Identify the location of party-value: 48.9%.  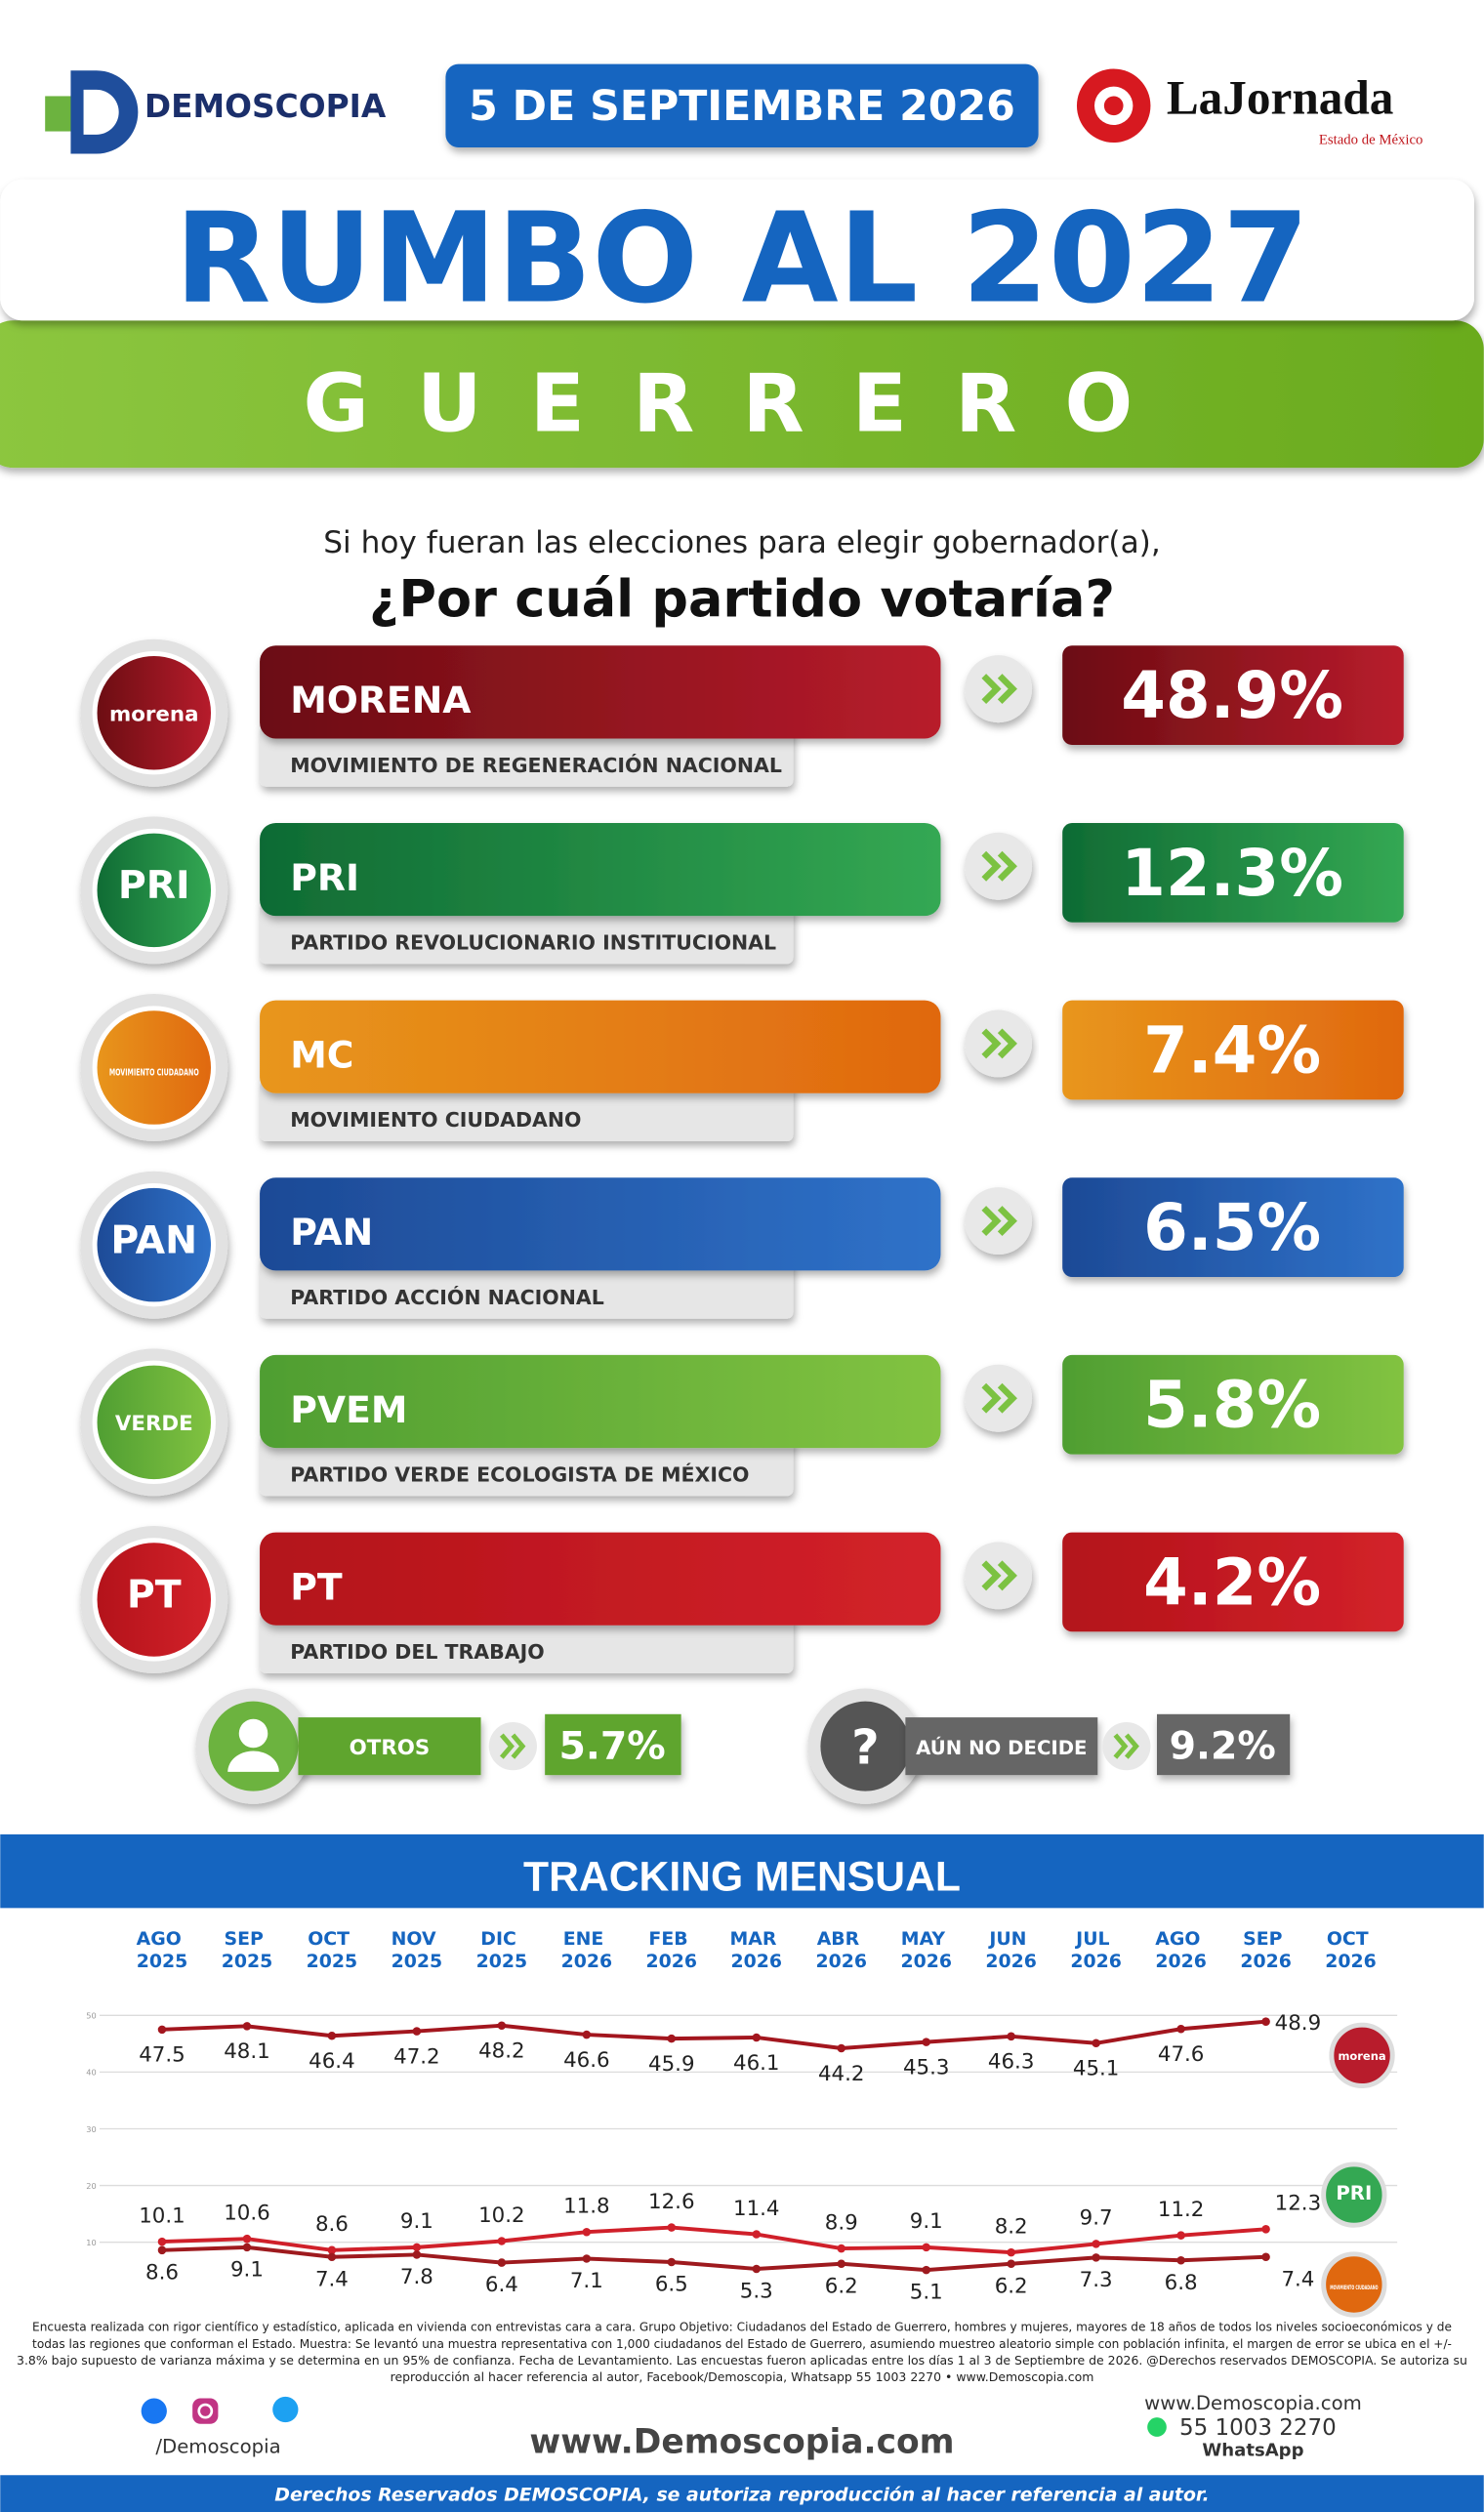
(1232, 696).